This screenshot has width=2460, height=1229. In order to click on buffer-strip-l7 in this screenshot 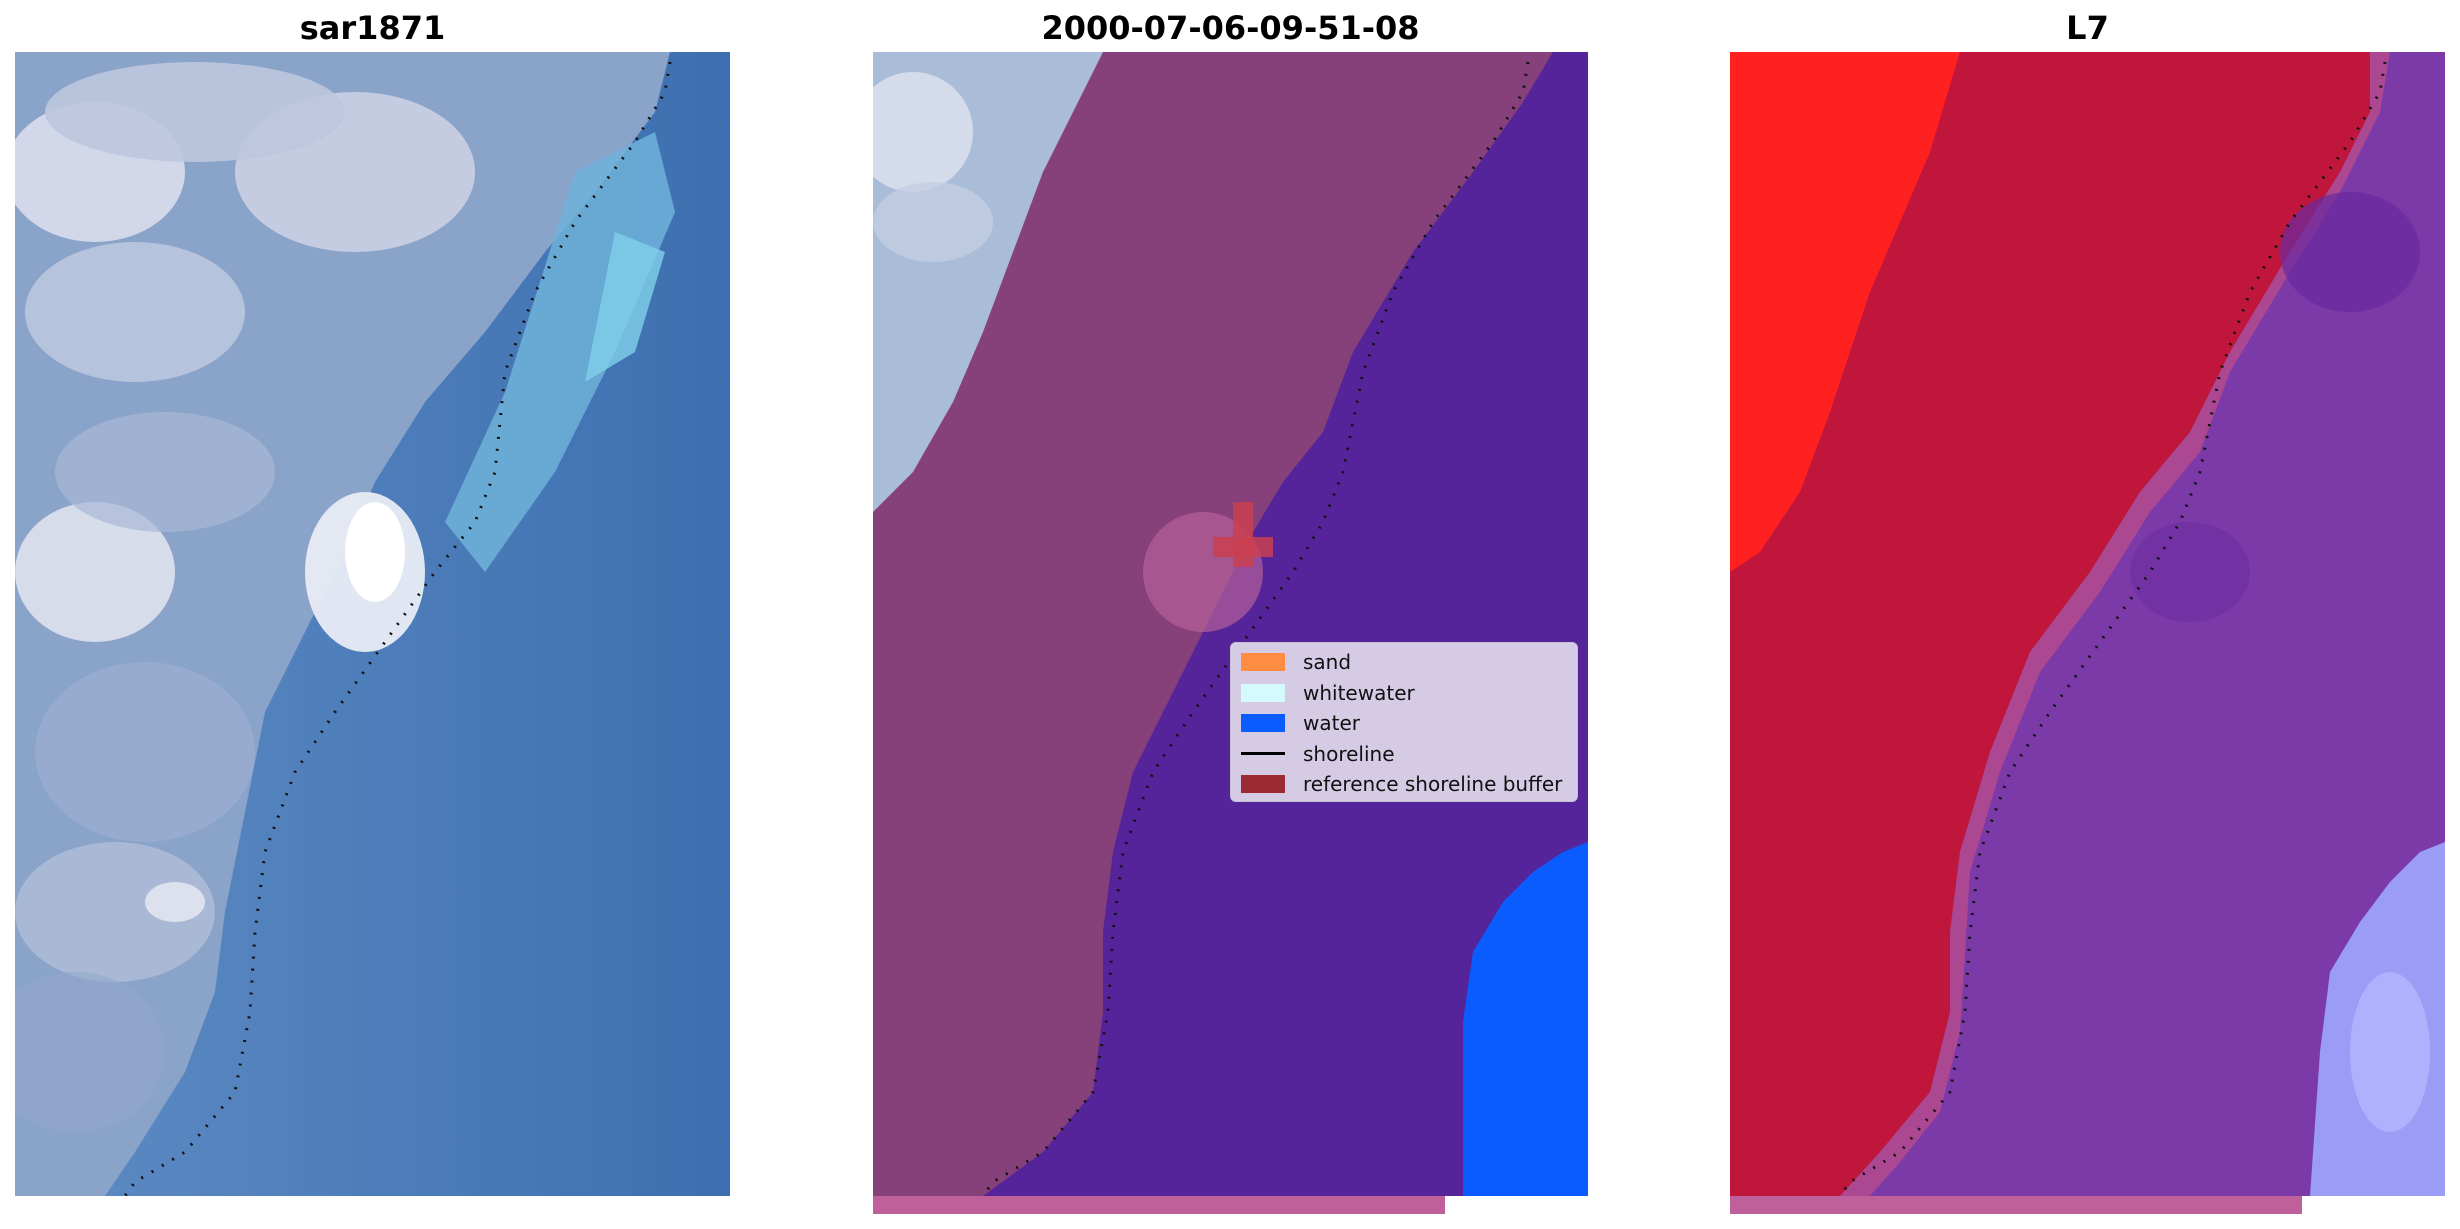, I will do `click(2016, 1205)`.